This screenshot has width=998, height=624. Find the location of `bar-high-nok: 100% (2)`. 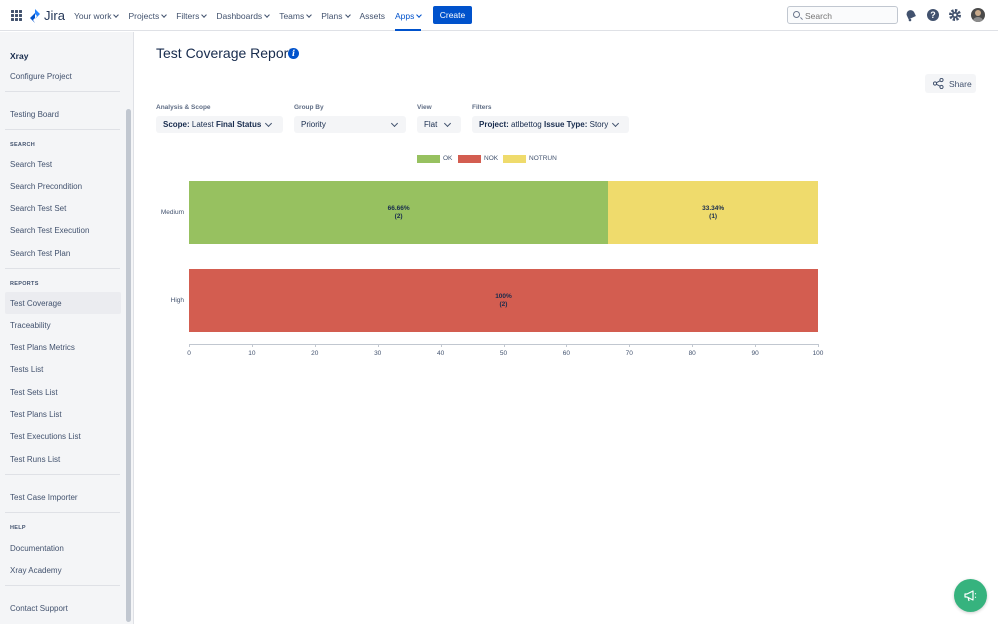

bar-high-nok: 100% (2) is located at coordinates (503, 300).